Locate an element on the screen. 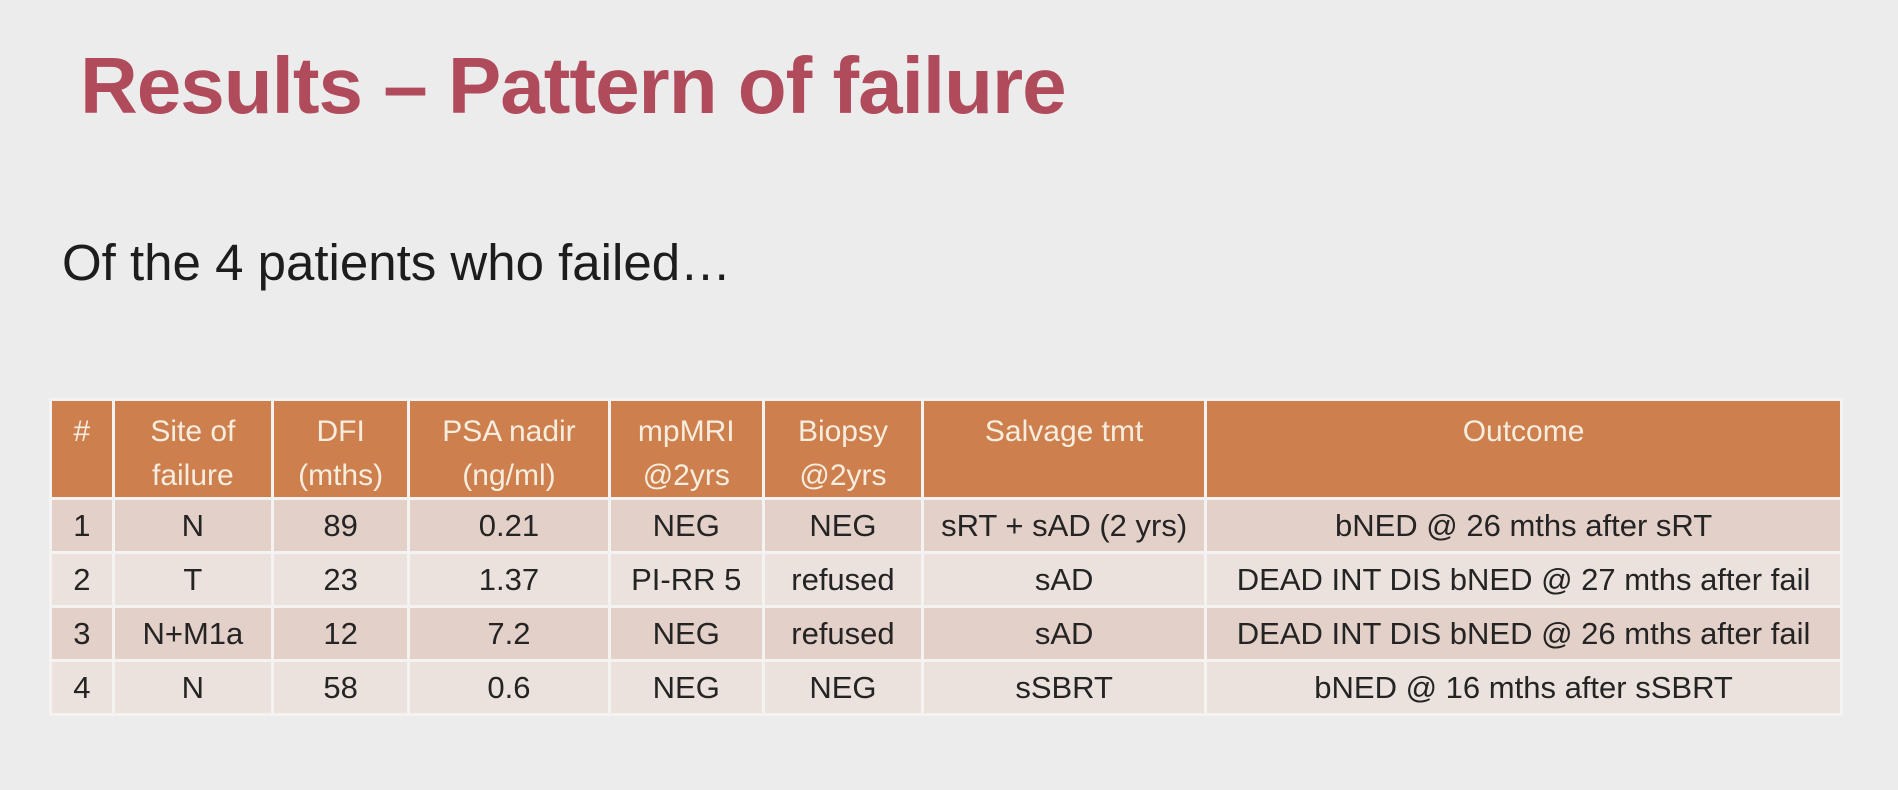  cell-psa-nadir: 0.21 is located at coordinates (509, 525).